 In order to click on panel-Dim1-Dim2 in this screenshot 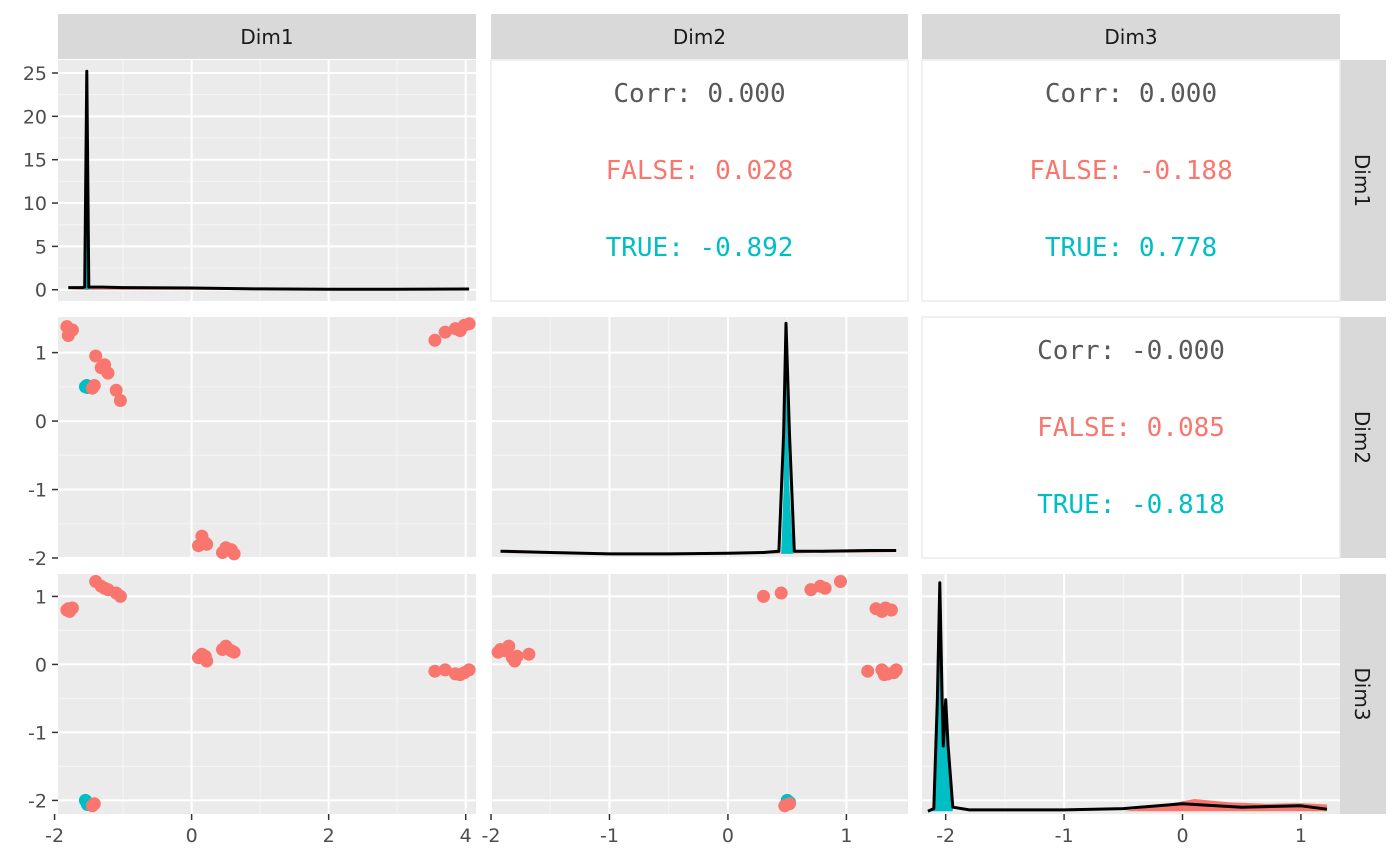, I will do `click(699, 180)`.